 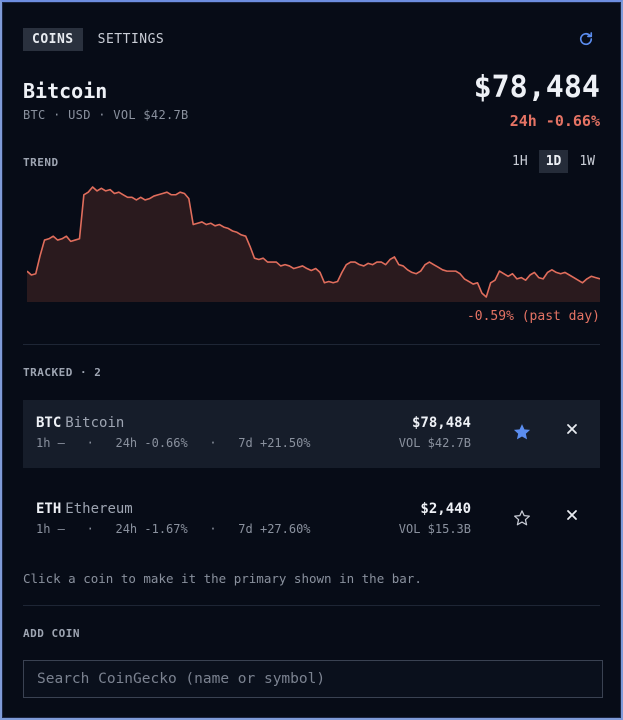 I want to click on coin-name: Ethereum, so click(x=99, y=509).